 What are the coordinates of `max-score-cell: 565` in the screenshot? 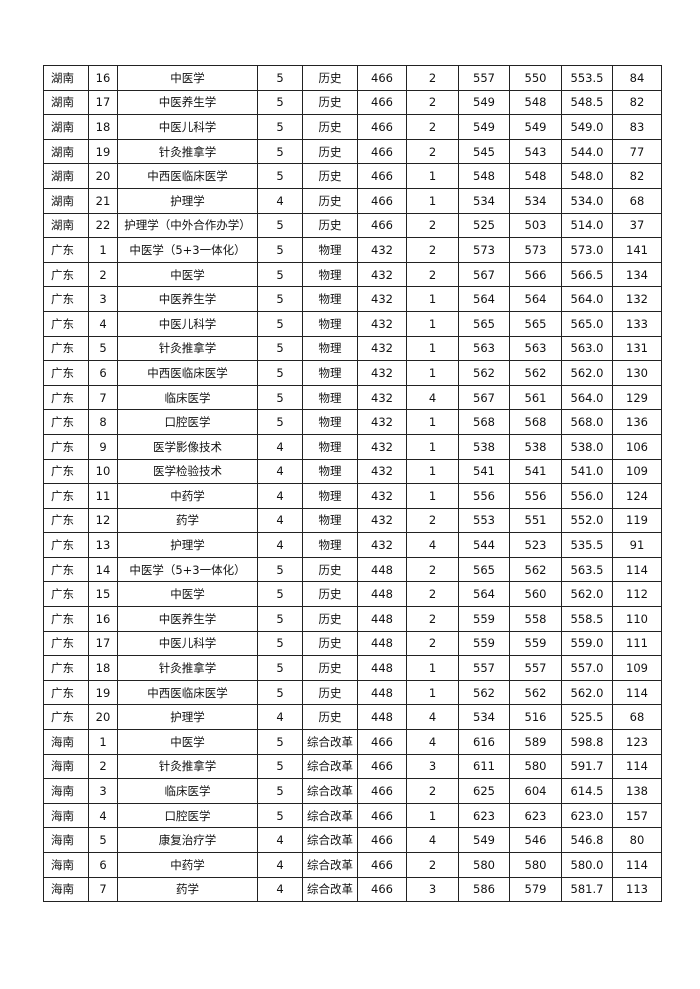 It's located at (484, 569).